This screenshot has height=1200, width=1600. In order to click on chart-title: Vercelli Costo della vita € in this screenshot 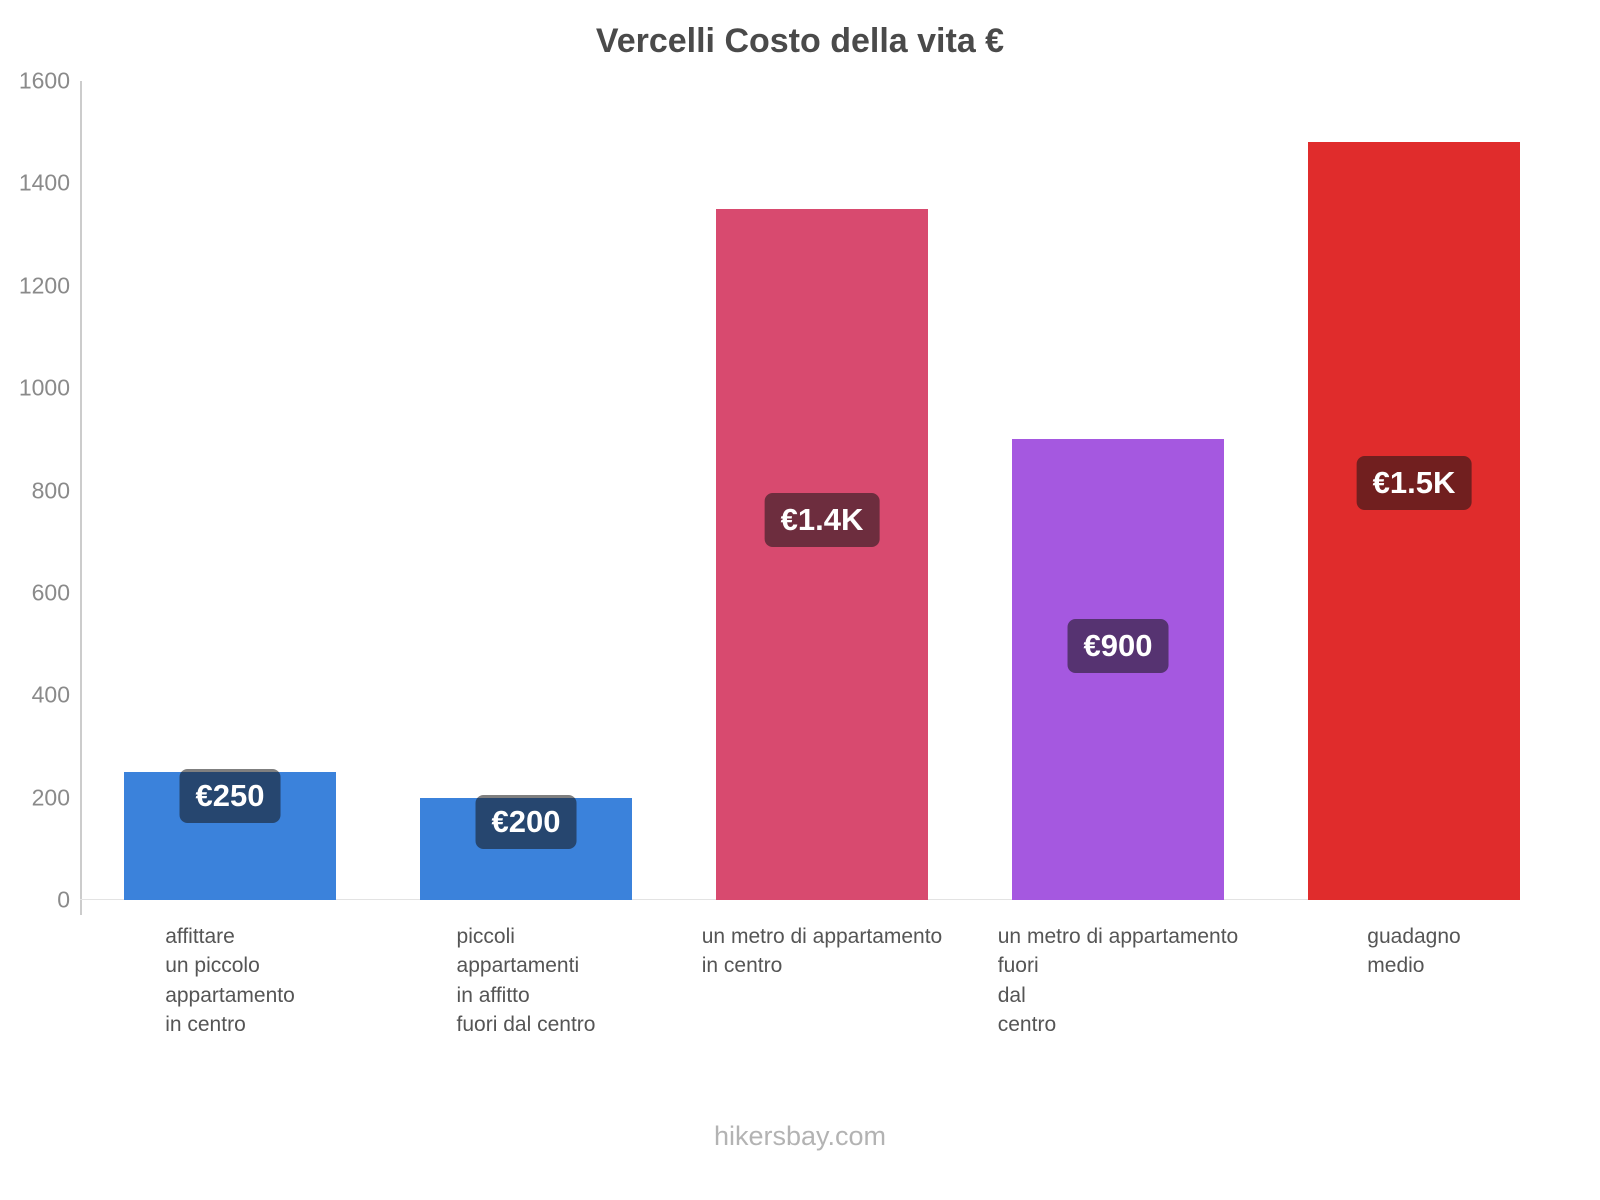, I will do `click(800, 41)`.